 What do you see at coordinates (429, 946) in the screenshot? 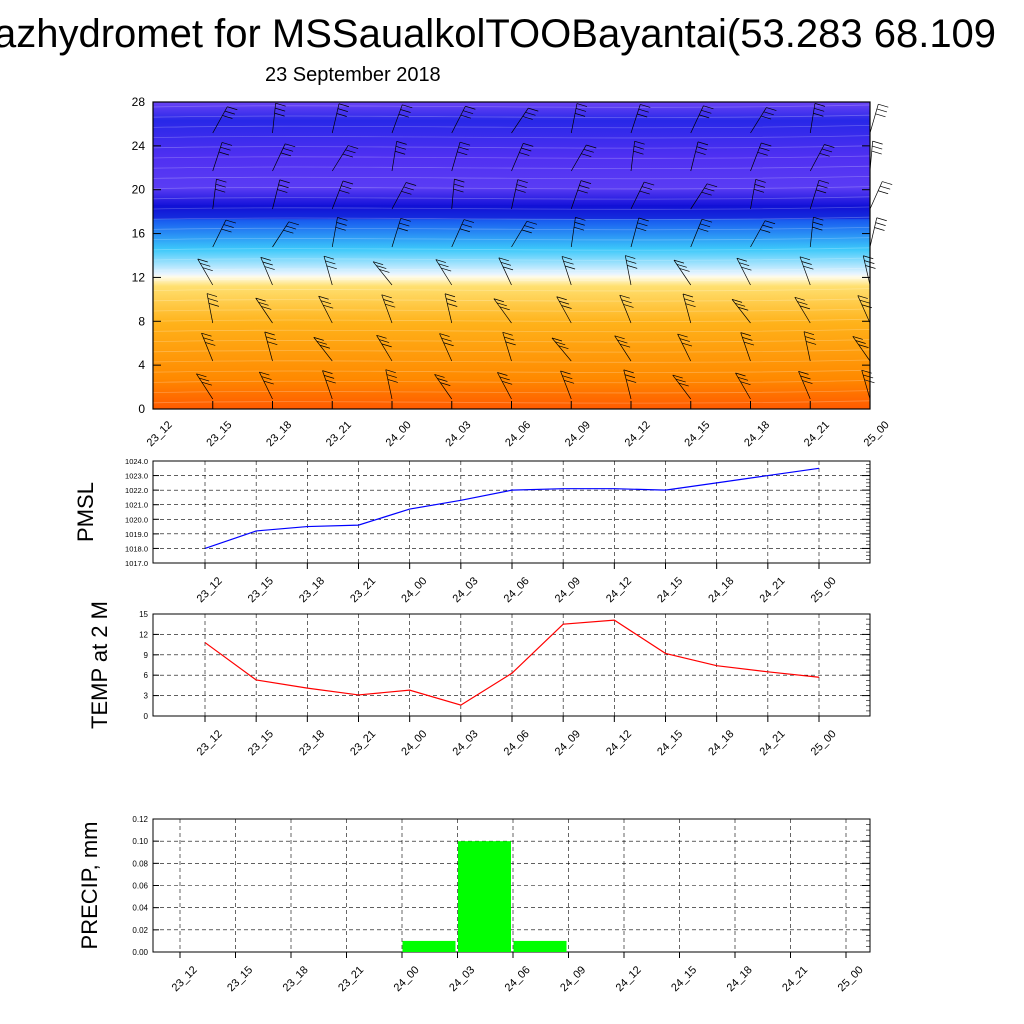
I see `precip-bar` at bounding box center [429, 946].